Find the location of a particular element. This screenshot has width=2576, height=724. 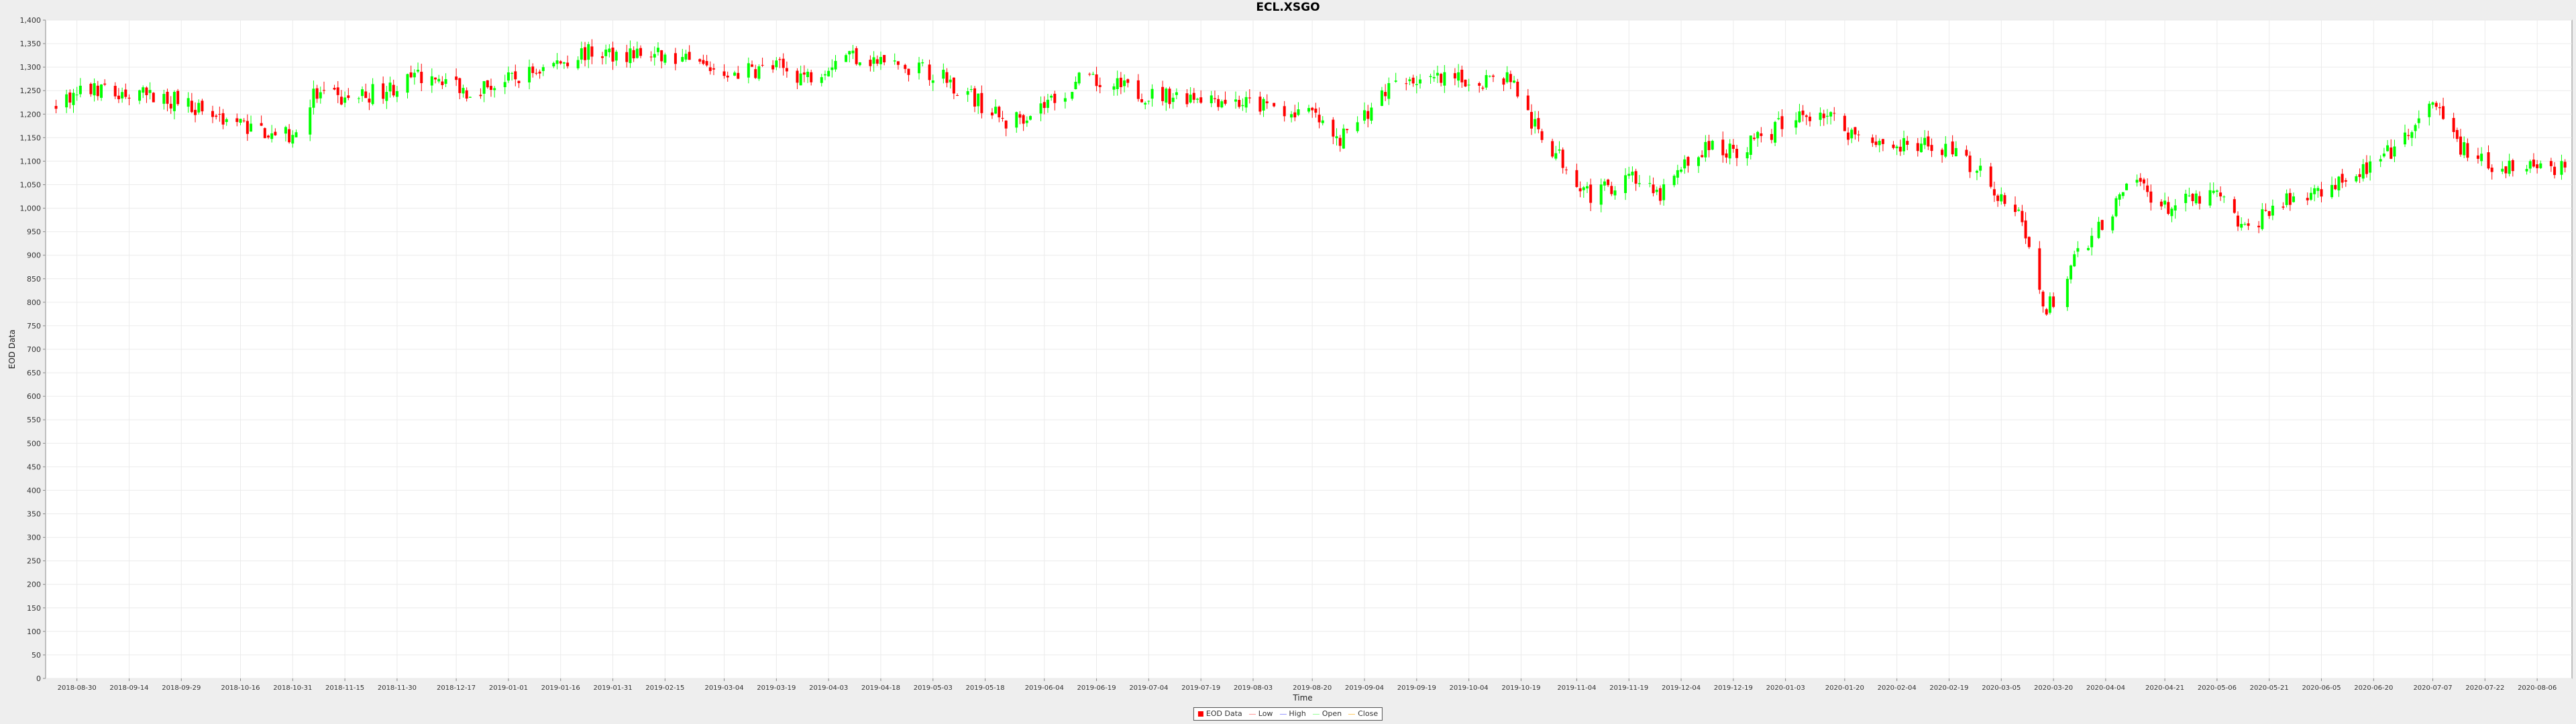

x-tick-label: 2019-03-04 is located at coordinates (723, 688).